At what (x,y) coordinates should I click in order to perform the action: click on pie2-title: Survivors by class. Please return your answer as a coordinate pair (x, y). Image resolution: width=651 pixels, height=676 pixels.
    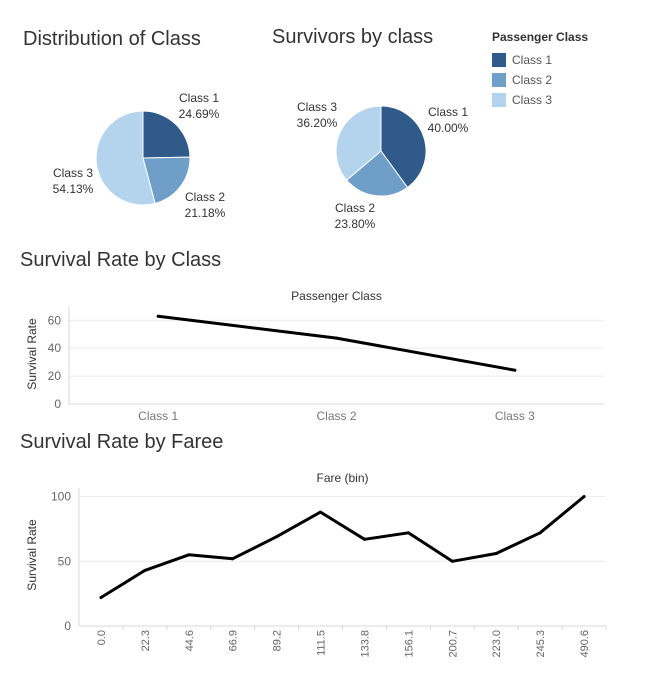
    Looking at the image, I should click on (353, 37).